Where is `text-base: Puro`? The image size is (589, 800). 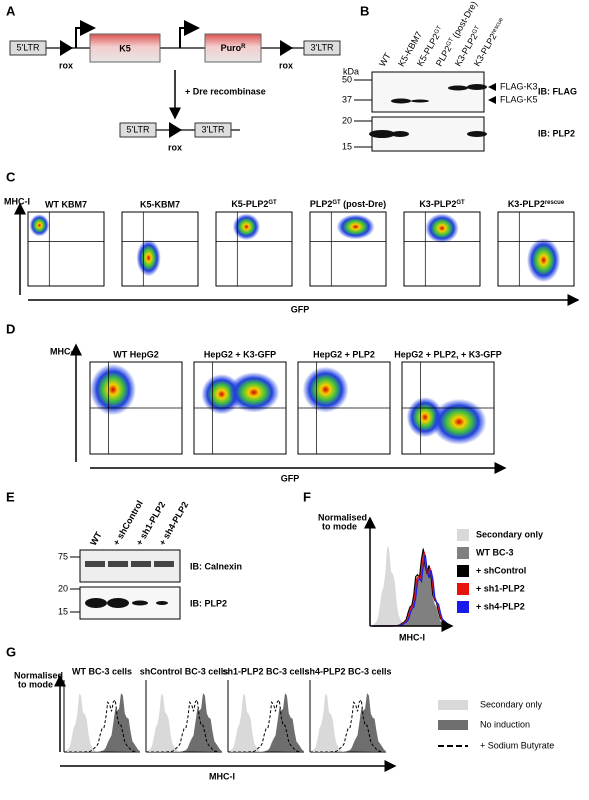
text-base: Puro is located at coordinates (231, 48).